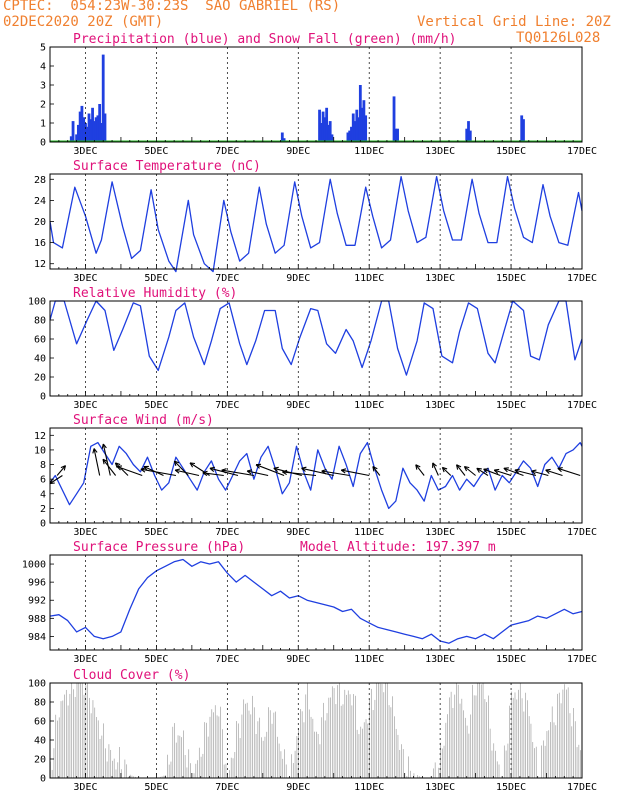 The height and width of the screenshot is (800, 618). I want to click on vertical-grid-note: Vertical Grid Line: 20Z, so click(514, 22).